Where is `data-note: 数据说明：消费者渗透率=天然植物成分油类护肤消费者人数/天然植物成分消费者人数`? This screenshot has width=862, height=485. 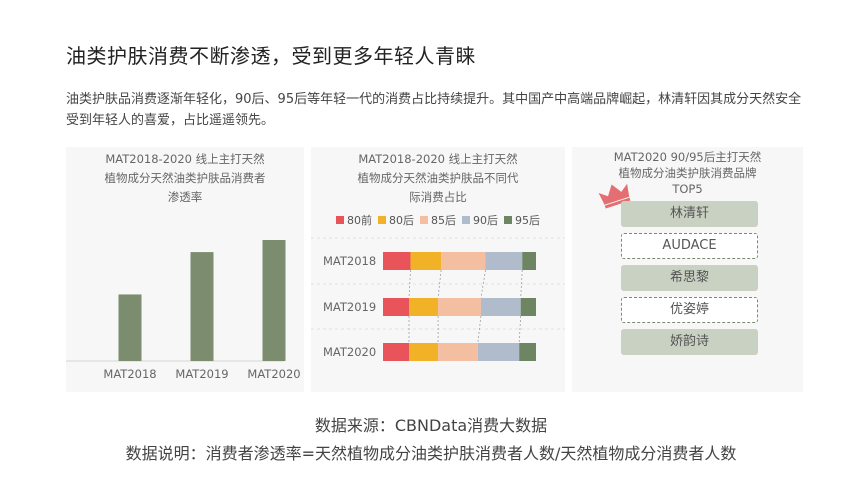 data-note: 数据说明：消费者渗透率=天然植物成分油类护肤消费者人数/天然植物成分消费者人数 is located at coordinates (431, 453).